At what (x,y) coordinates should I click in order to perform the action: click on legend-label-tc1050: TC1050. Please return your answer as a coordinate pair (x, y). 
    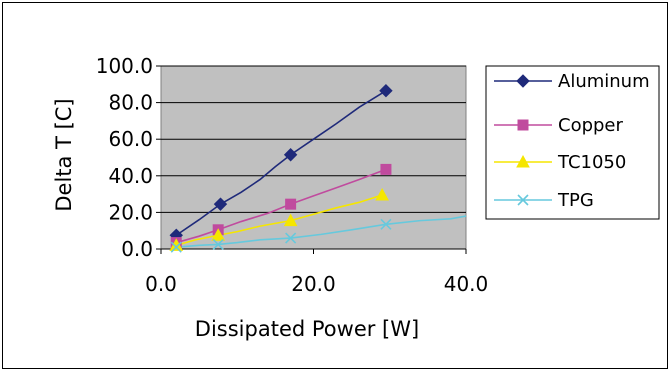
    Looking at the image, I should click on (591, 162).